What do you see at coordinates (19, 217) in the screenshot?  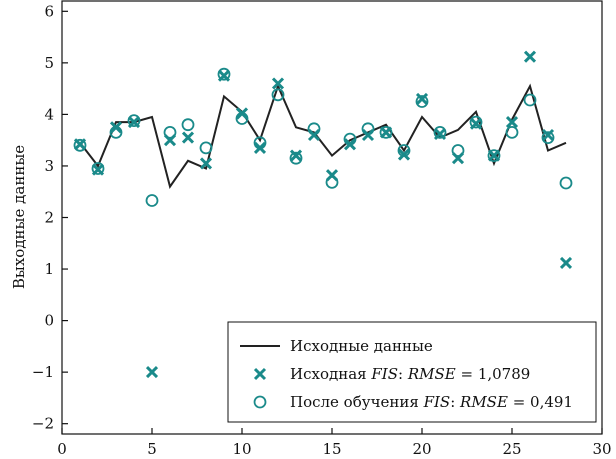 I see `y-axis-title: Выходные данные` at bounding box center [19, 217].